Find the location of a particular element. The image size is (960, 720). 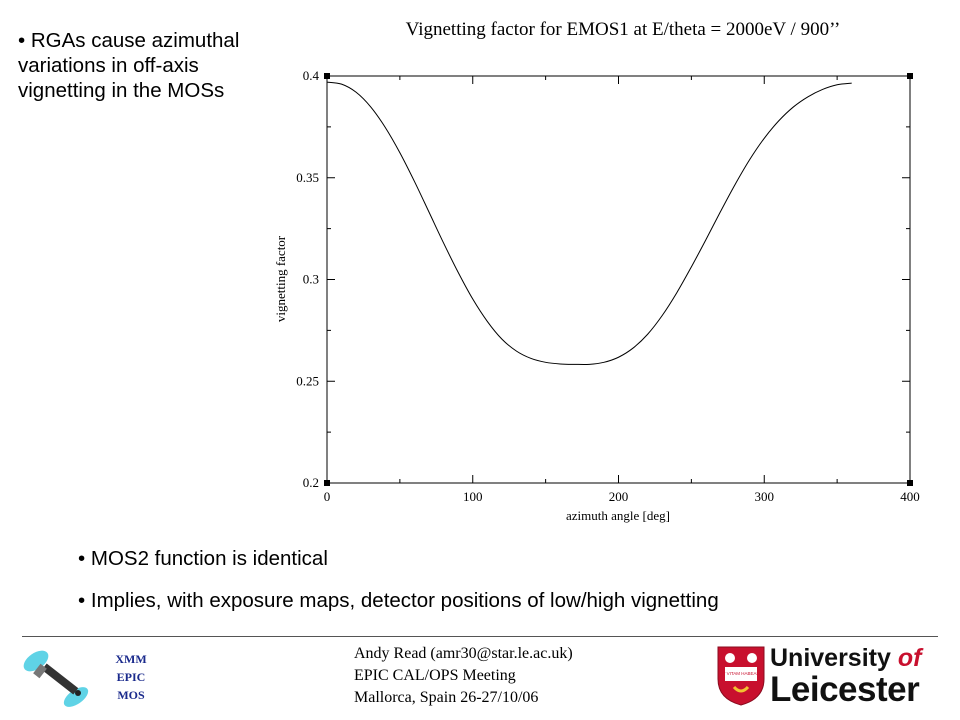

university-crest-icon: UT VITAM HABEANT is located at coordinates (741, 676).